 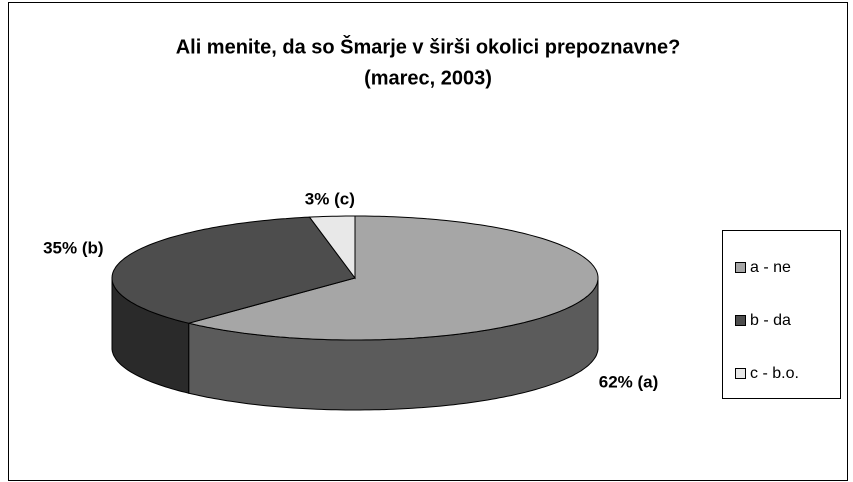 I want to click on legend-label: a - ne, so click(x=770, y=267).